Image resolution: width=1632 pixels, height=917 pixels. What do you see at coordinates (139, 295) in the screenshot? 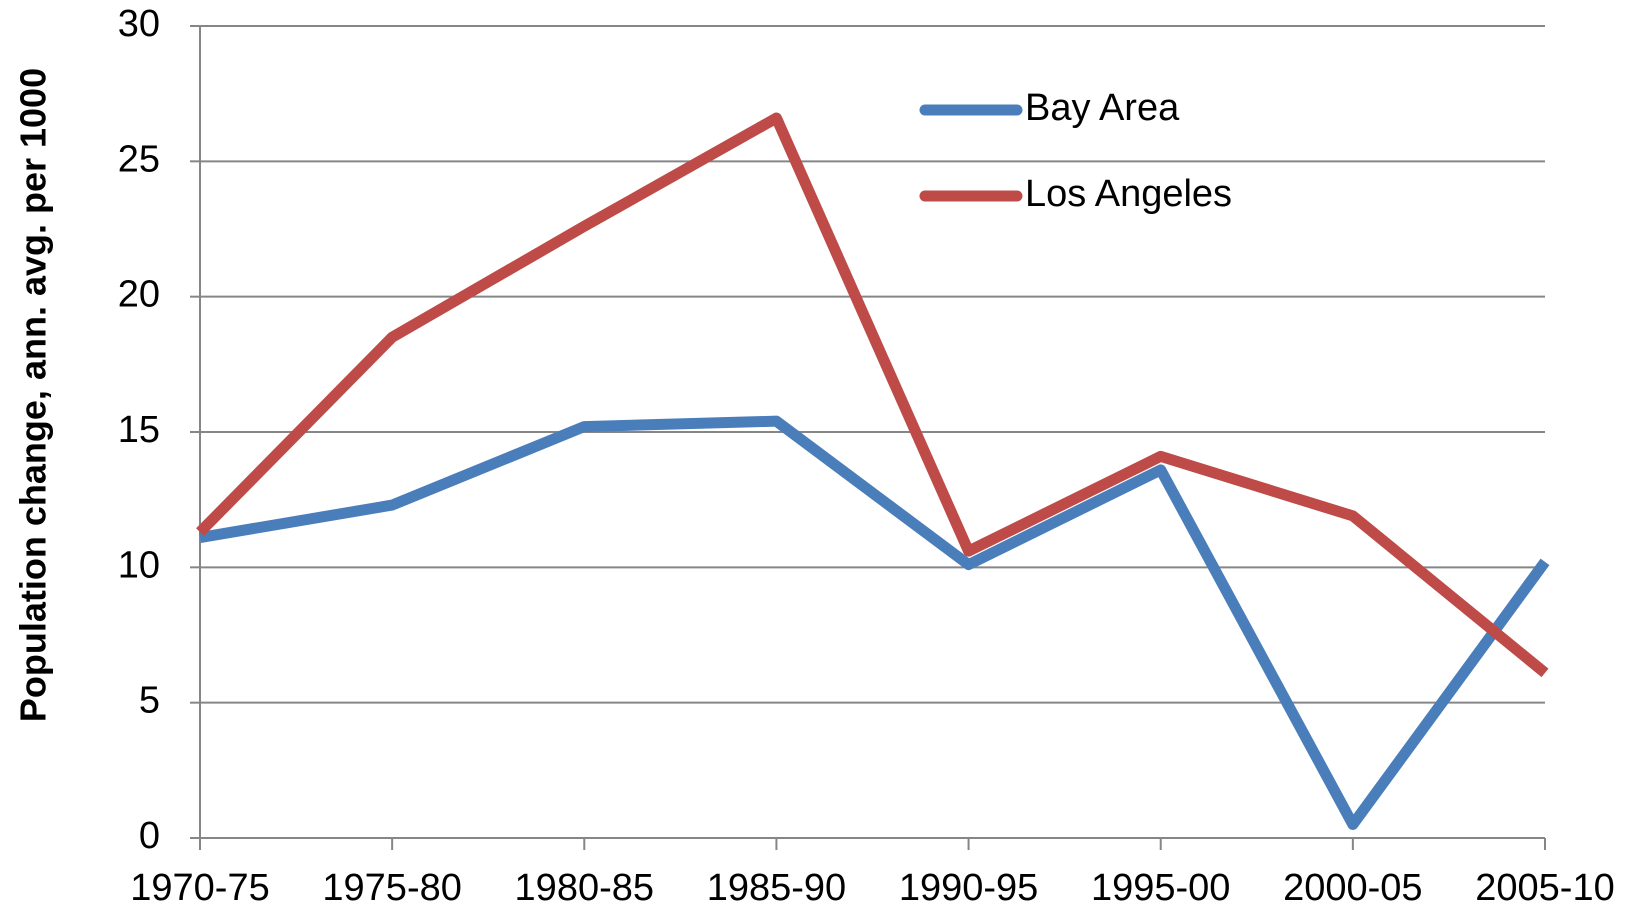
I see `y-tick-label: 20` at bounding box center [139, 295].